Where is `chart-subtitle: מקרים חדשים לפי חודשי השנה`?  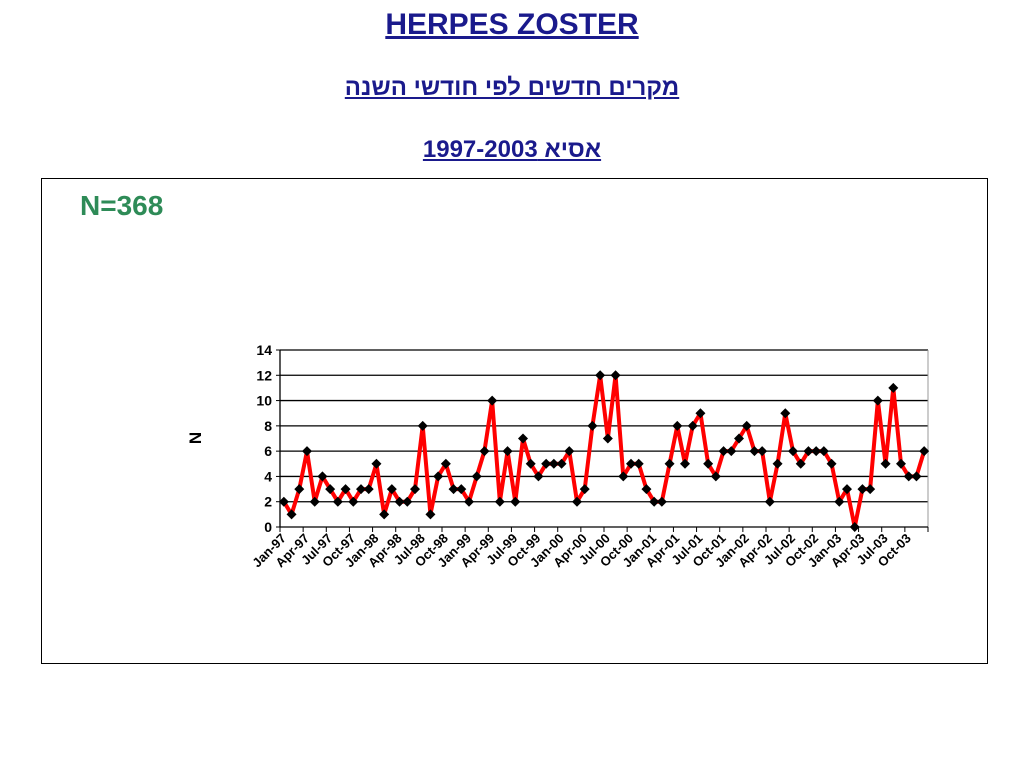 chart-subtitle: מקרים חדשים לפי חודשי השנה is located at coordinates (512, 87).